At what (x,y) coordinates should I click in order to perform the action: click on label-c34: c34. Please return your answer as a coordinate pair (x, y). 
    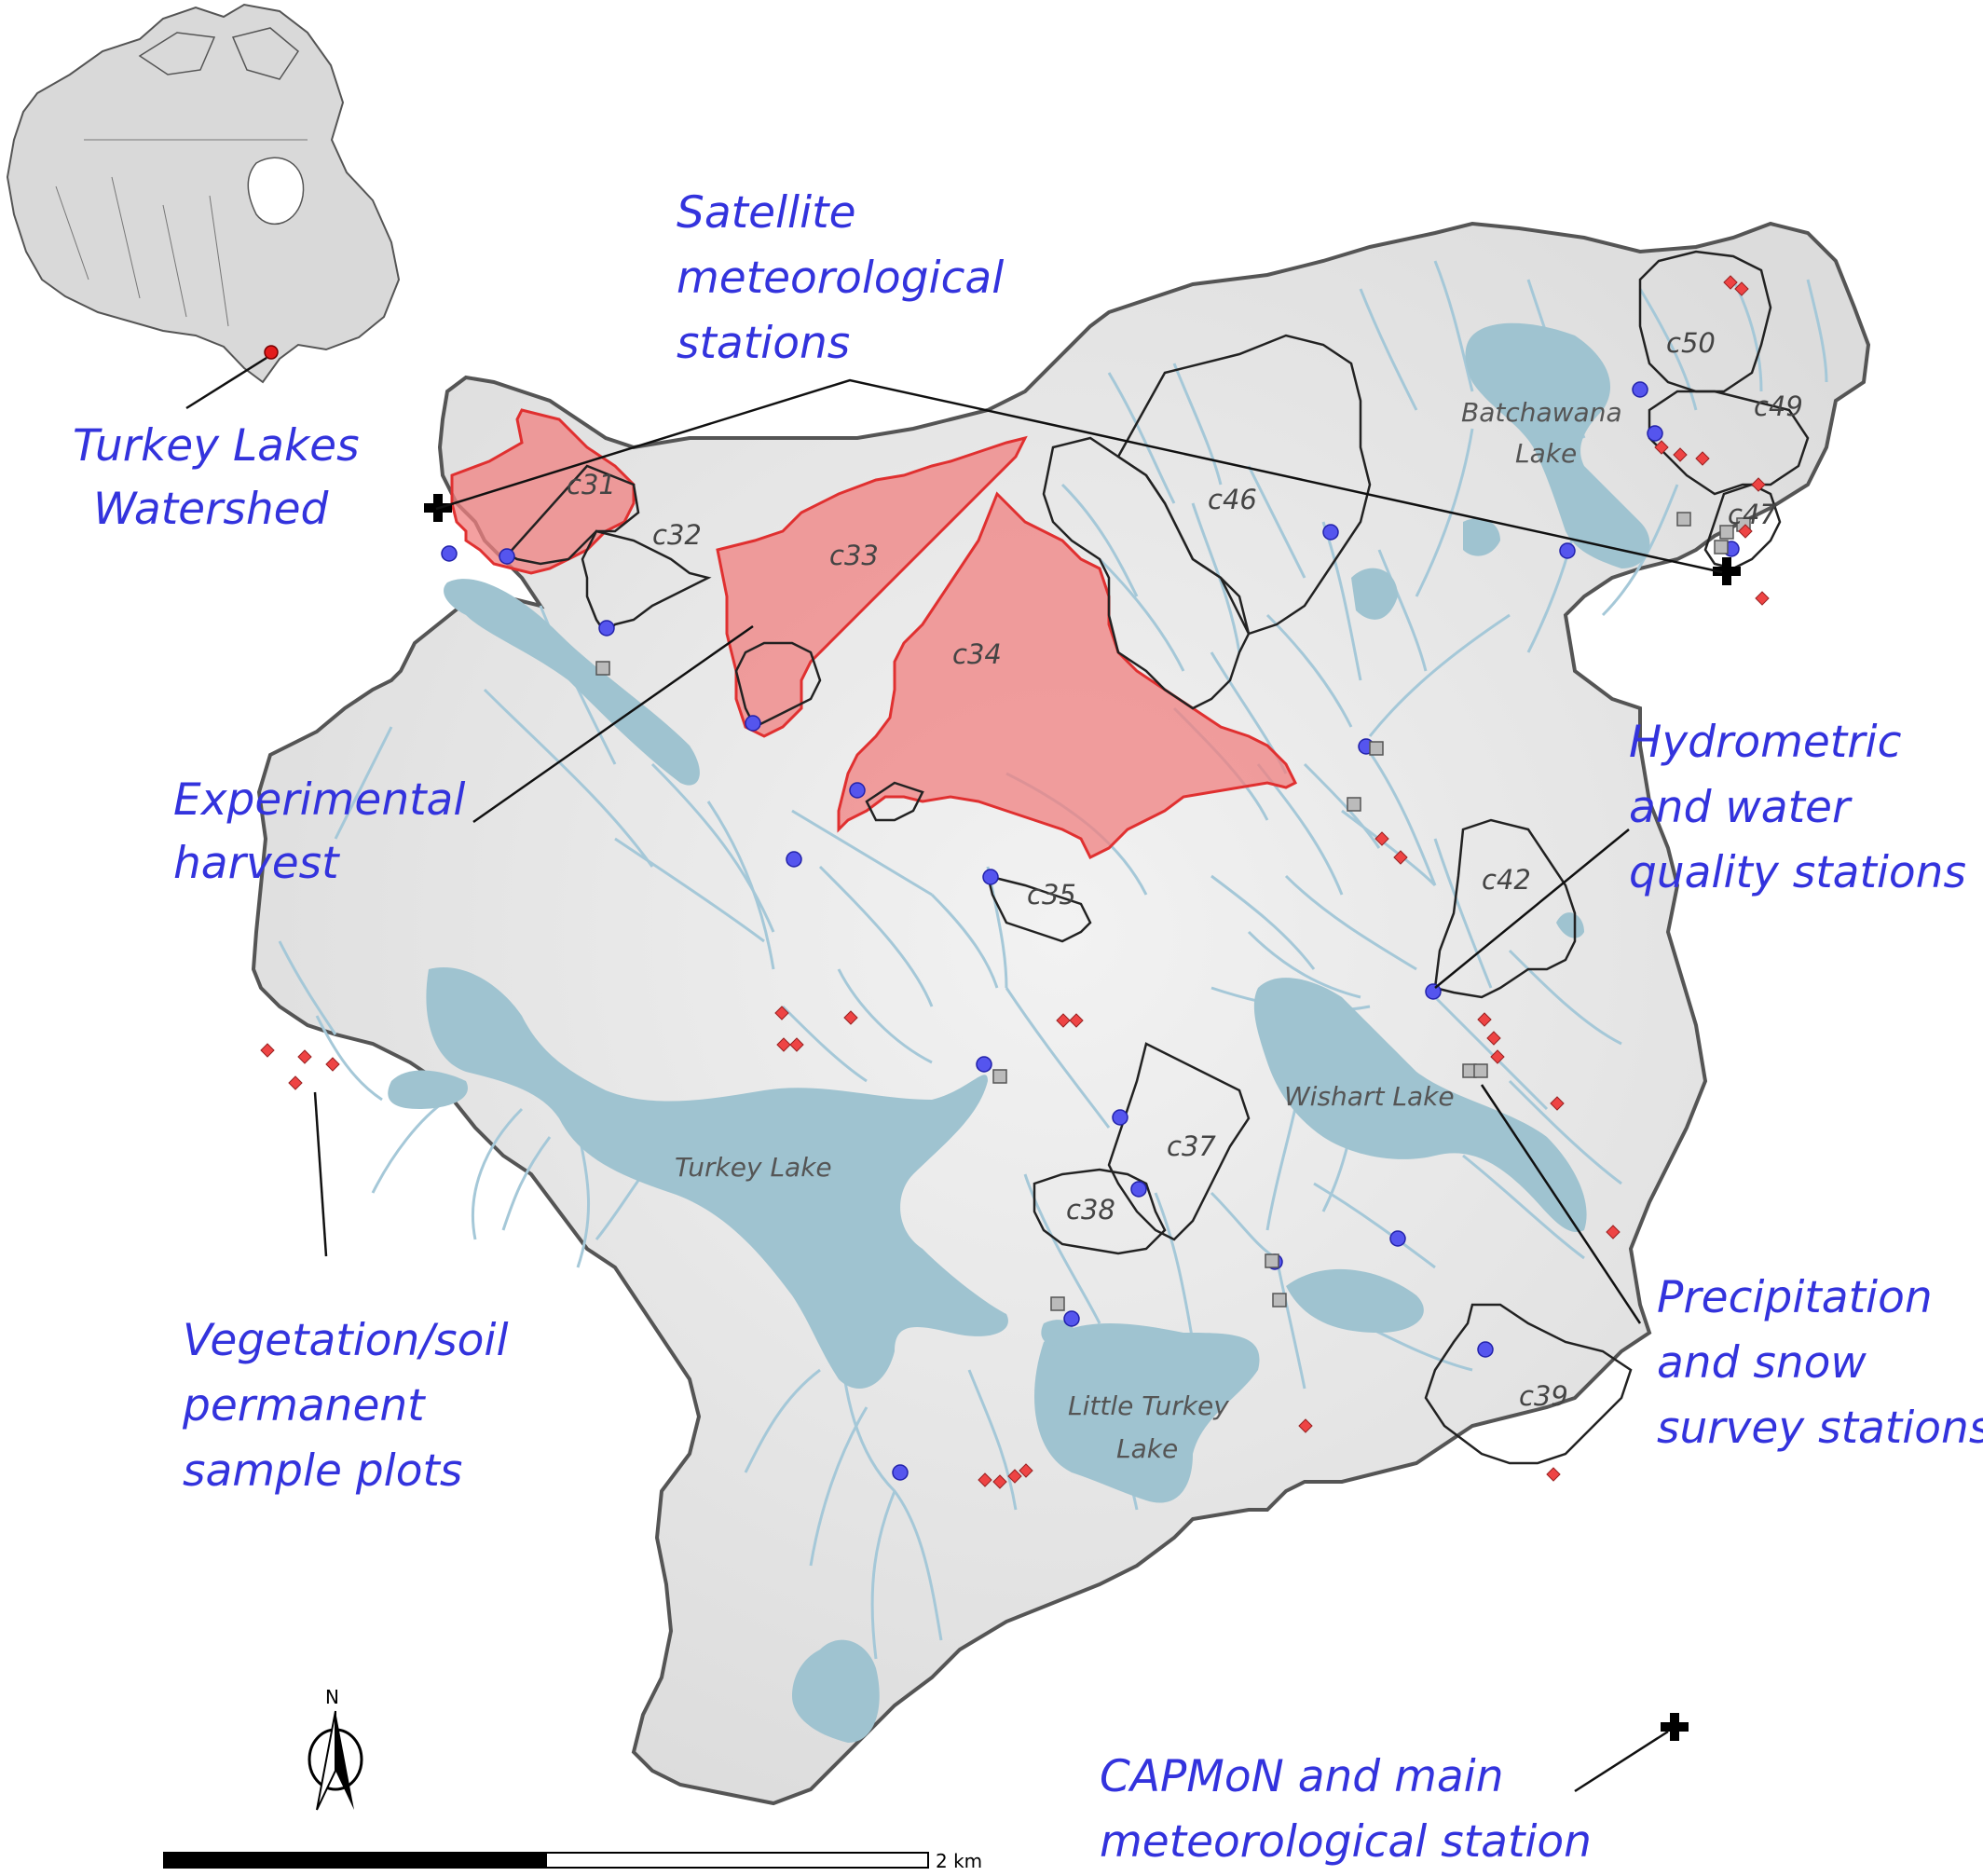
    Looking at the image, I should click on (977, 654).